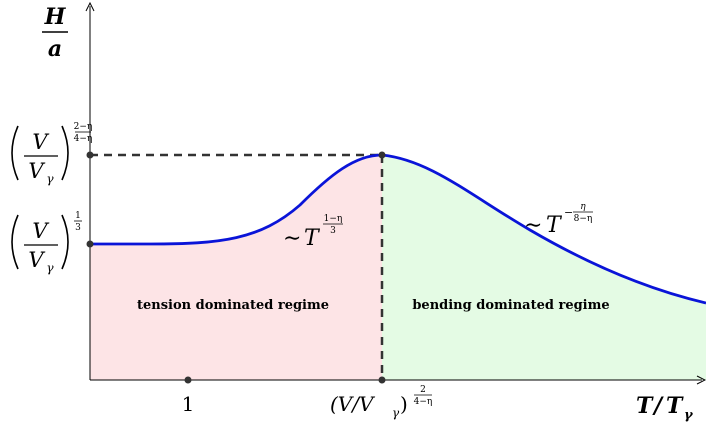 The height and width of the screenshot is (442, 706). Describe the element at coordinates (312, 238) in the screenshot. I see `scaling-left-base: T` at that location.